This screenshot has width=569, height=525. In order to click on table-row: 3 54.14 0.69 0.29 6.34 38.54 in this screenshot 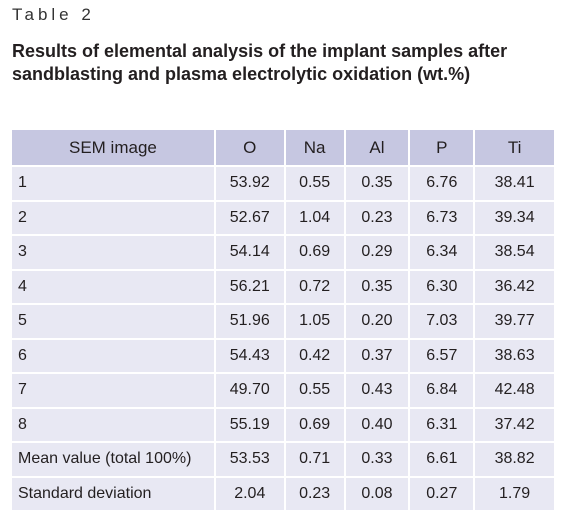, I will do `click(283, 252)`.